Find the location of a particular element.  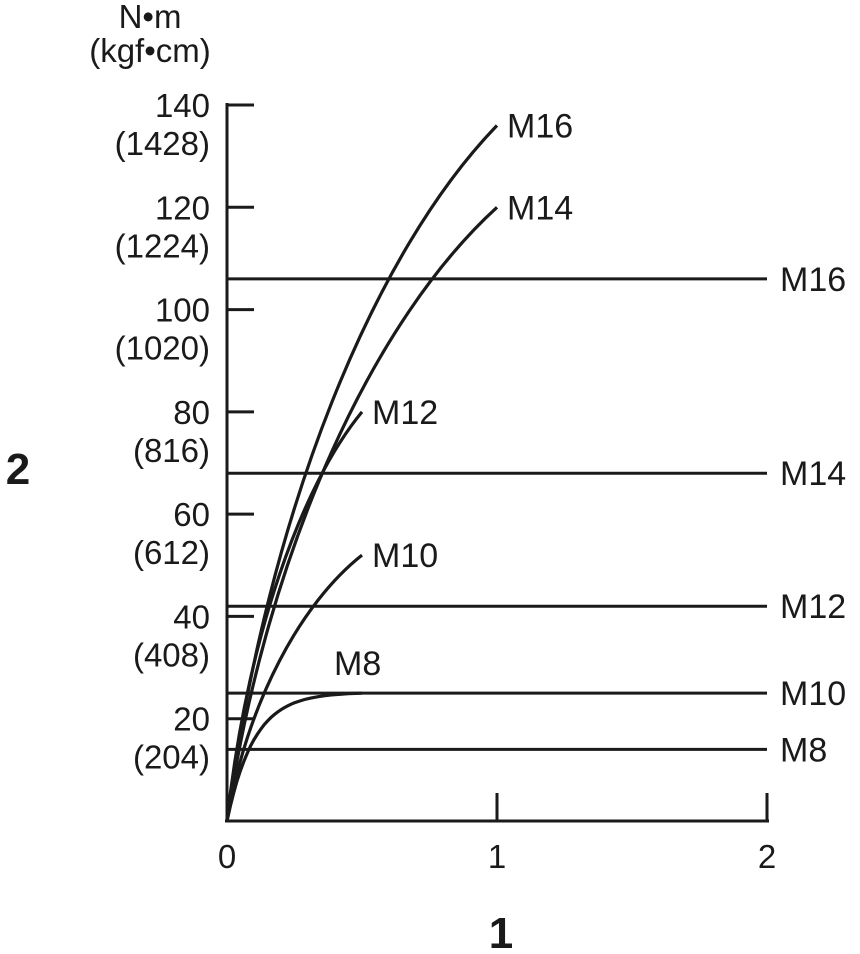

y-tick-label: 100 is located at coordinates (182, 310).